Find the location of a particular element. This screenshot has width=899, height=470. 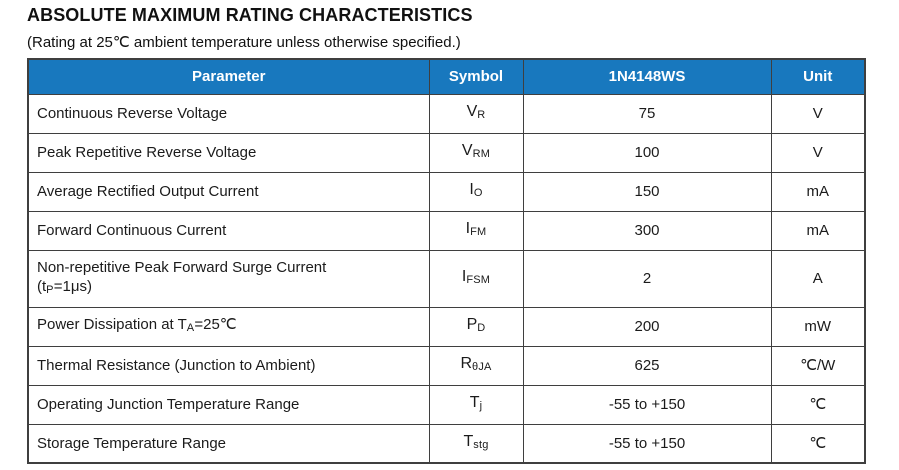

value-cell: 200 is located at coordinates (647, 326).